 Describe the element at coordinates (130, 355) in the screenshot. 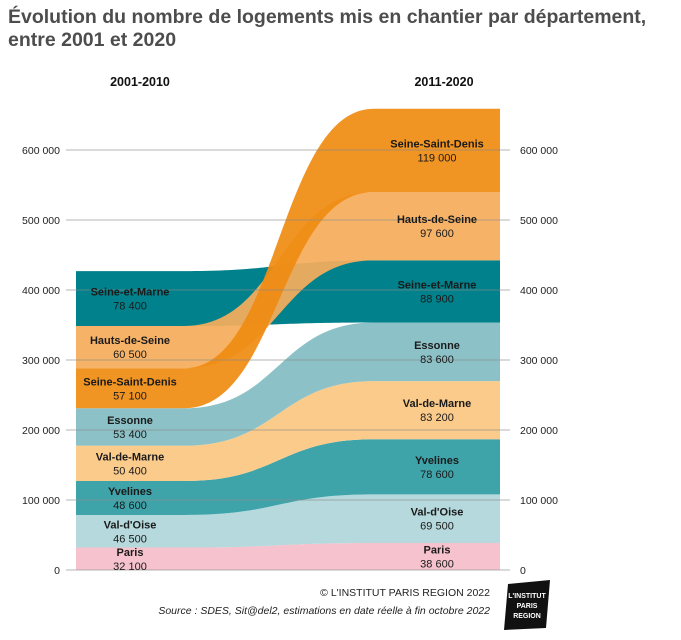

I see `value-left-hauts-de-seine: 60 500` at that location.